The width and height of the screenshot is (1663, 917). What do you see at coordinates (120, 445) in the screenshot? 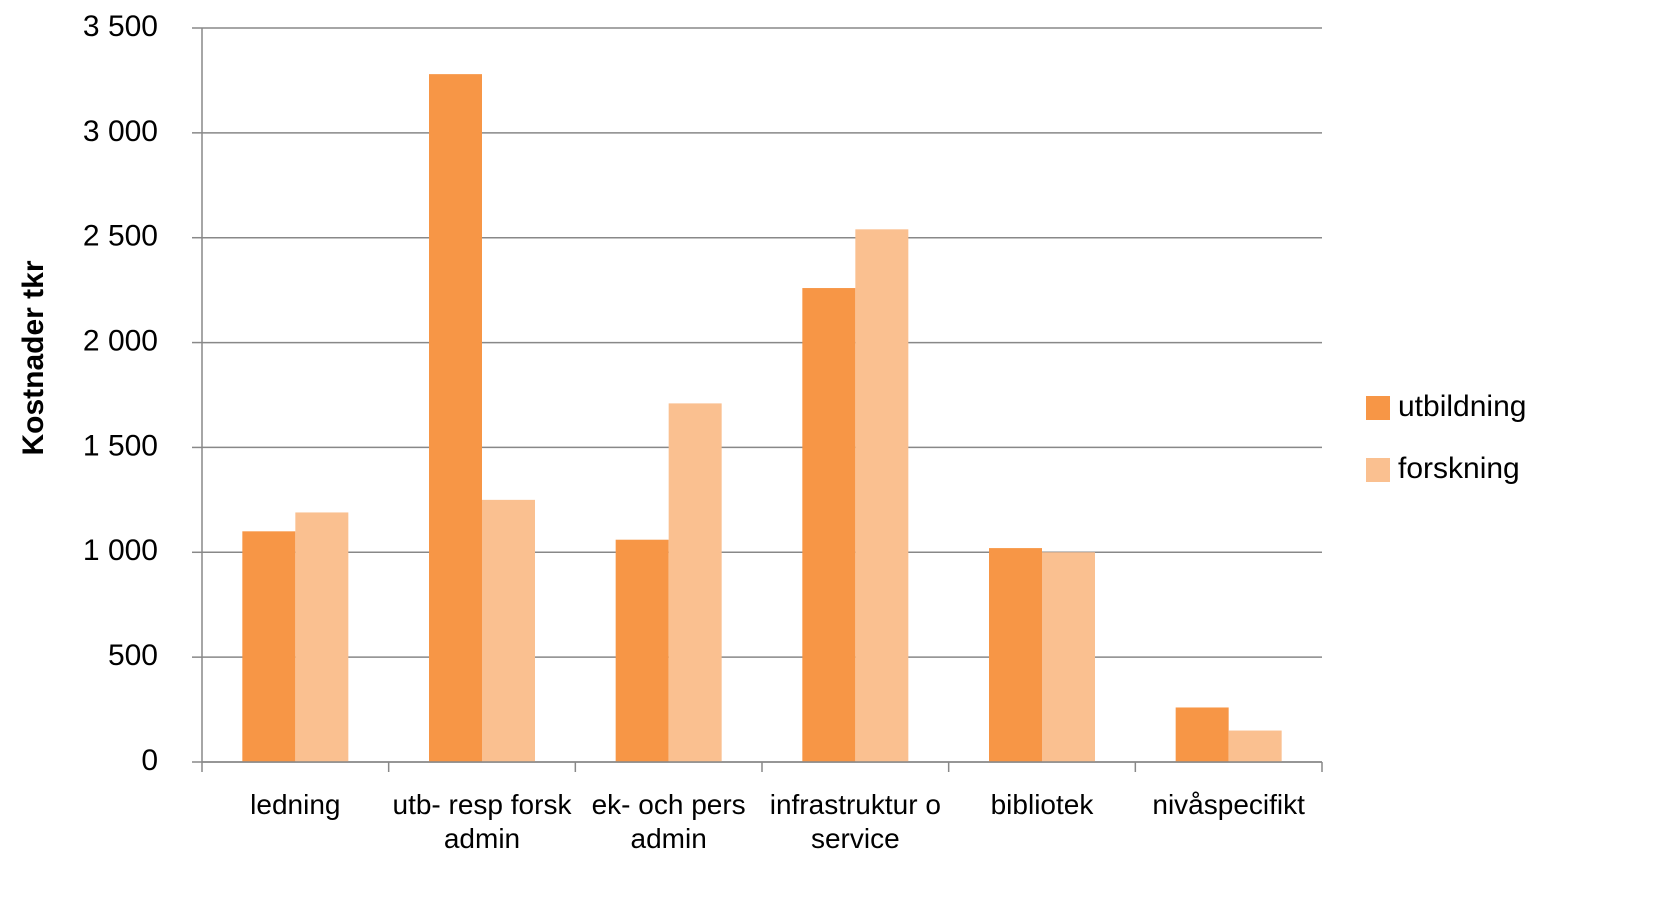
I see `y-tick-label: 1 500` at bounding box center [120, 445].